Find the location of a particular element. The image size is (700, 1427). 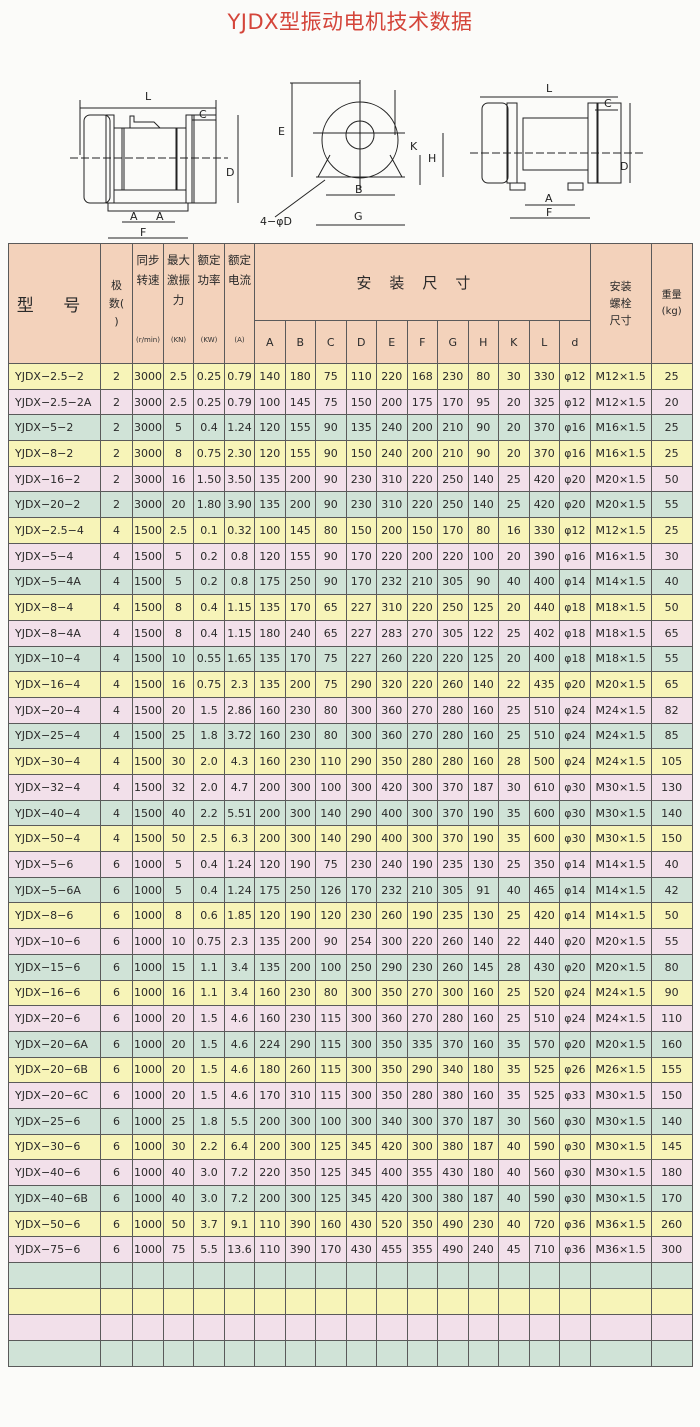

cell-dim-d-hole: φ36 is located at coordinates (575, 1224).